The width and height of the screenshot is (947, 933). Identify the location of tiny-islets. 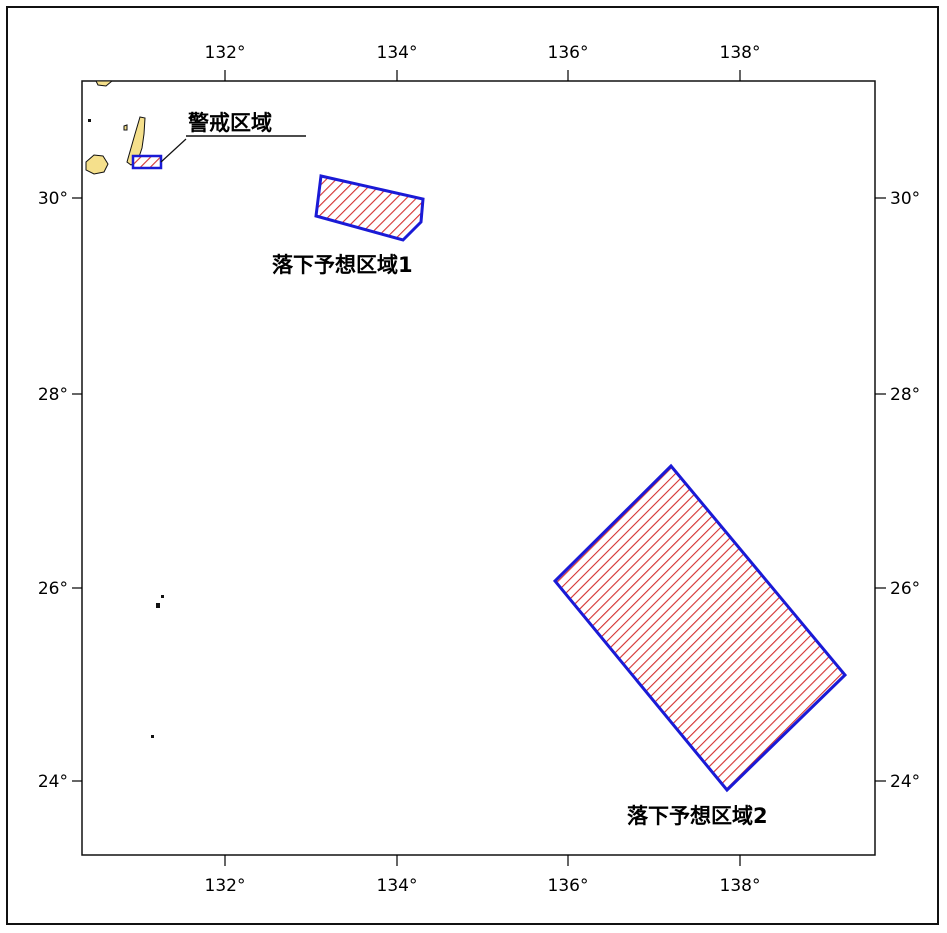
(126, 428).